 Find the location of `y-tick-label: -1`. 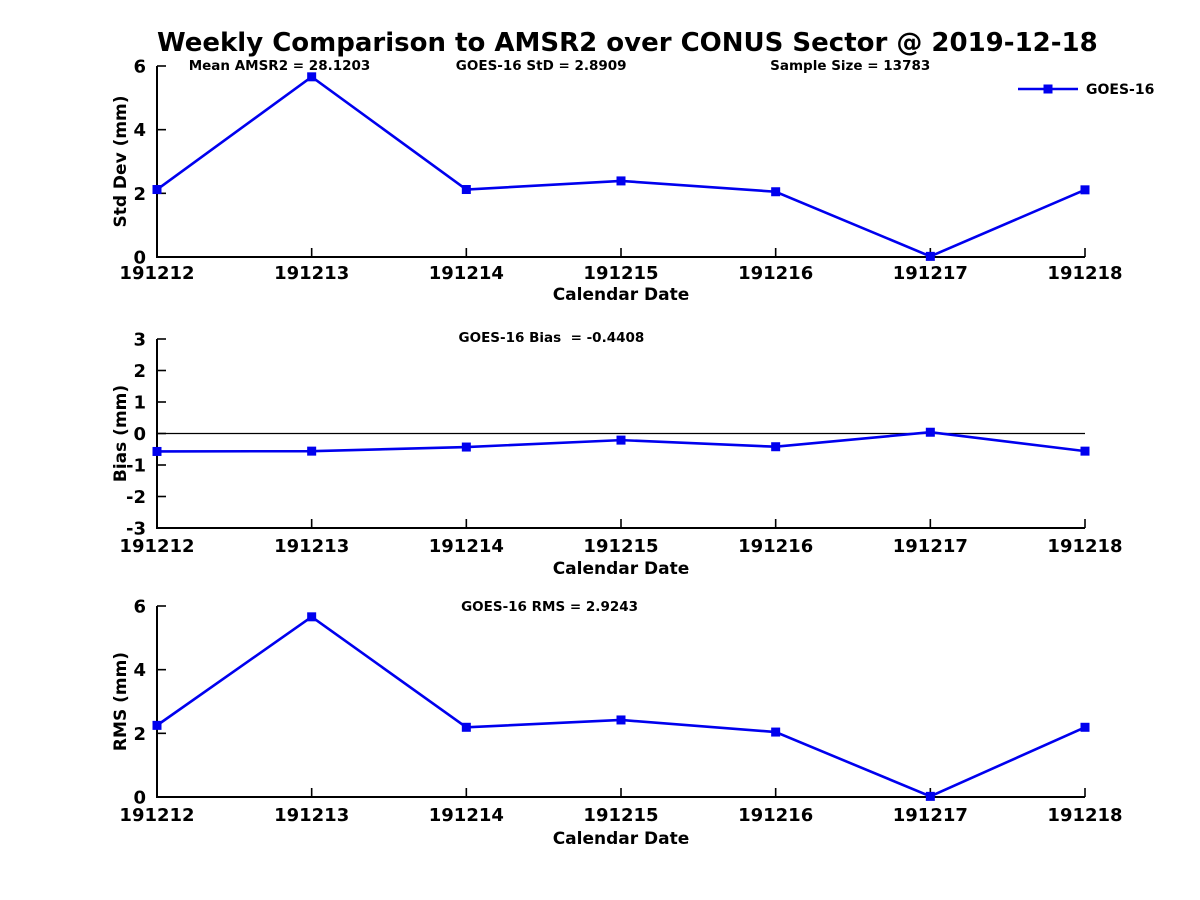

y-tick-label: -1 is located at coordinates (136, 466).